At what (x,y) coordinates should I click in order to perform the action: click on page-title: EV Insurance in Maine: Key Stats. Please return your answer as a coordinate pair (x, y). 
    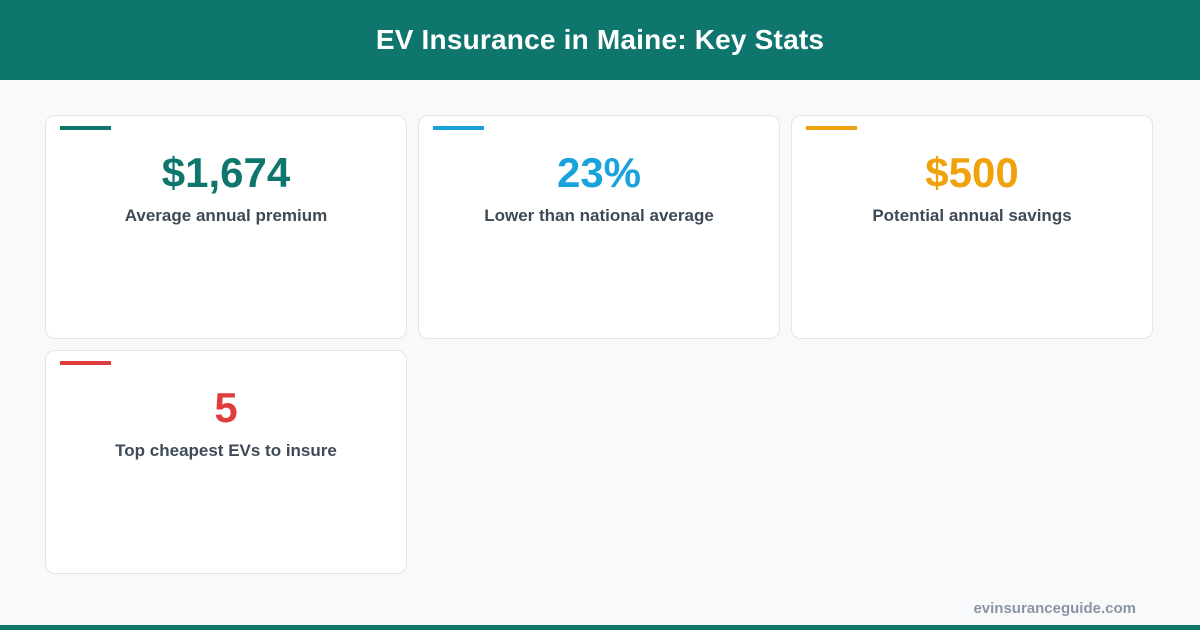
    Looking at the image, I should click on (600, 39).